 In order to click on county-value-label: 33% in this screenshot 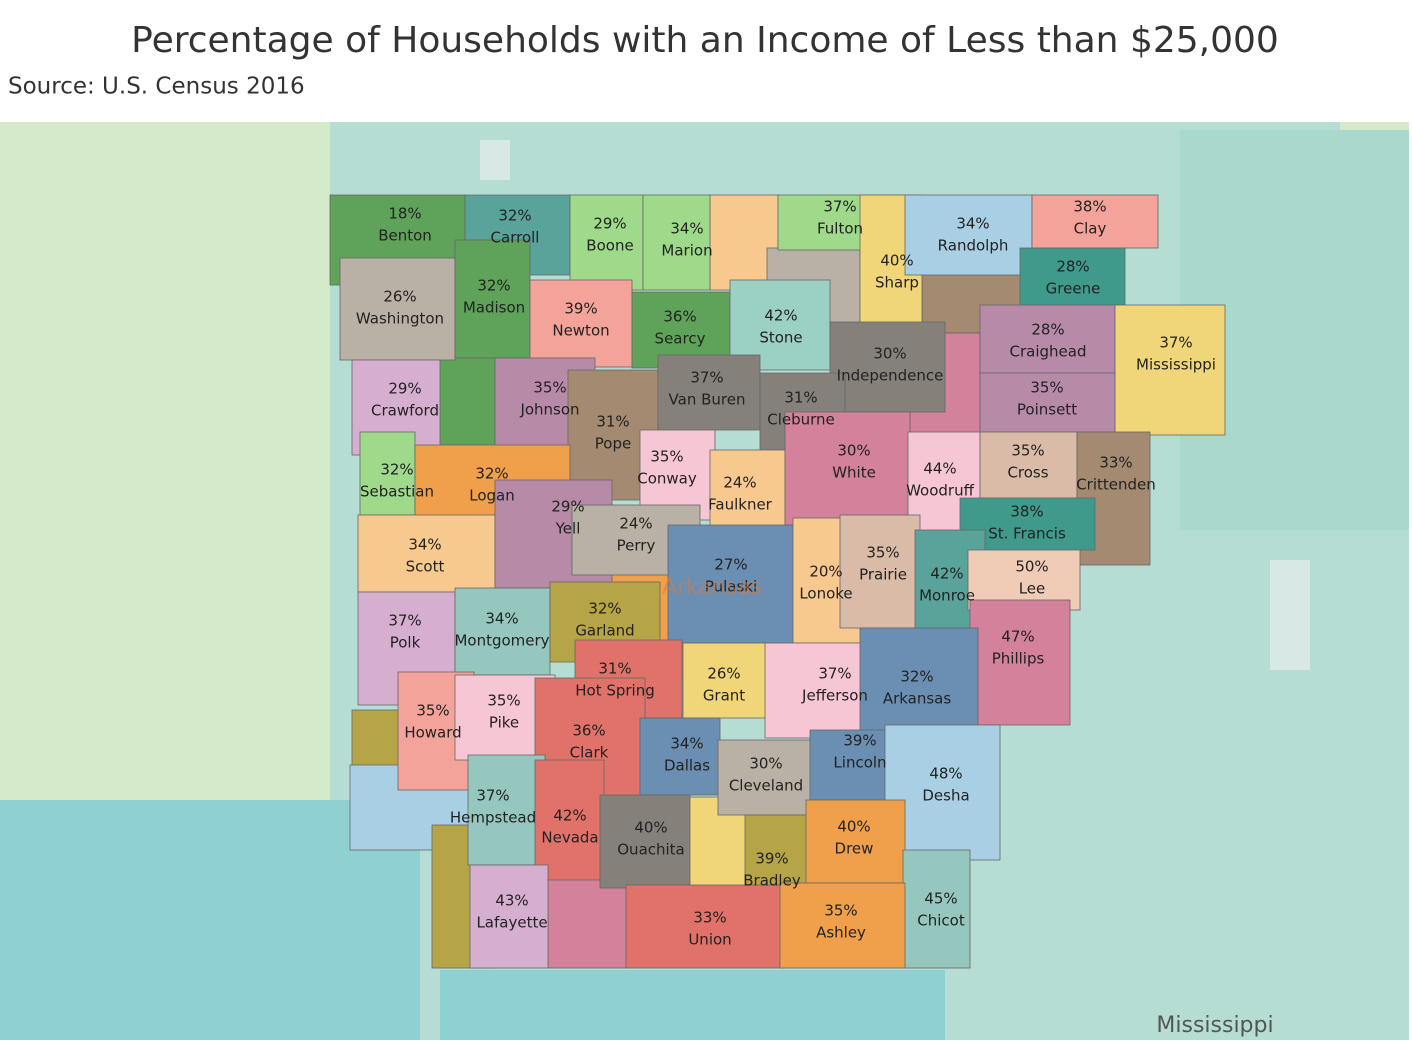, I will do `click(1115, 463)`.